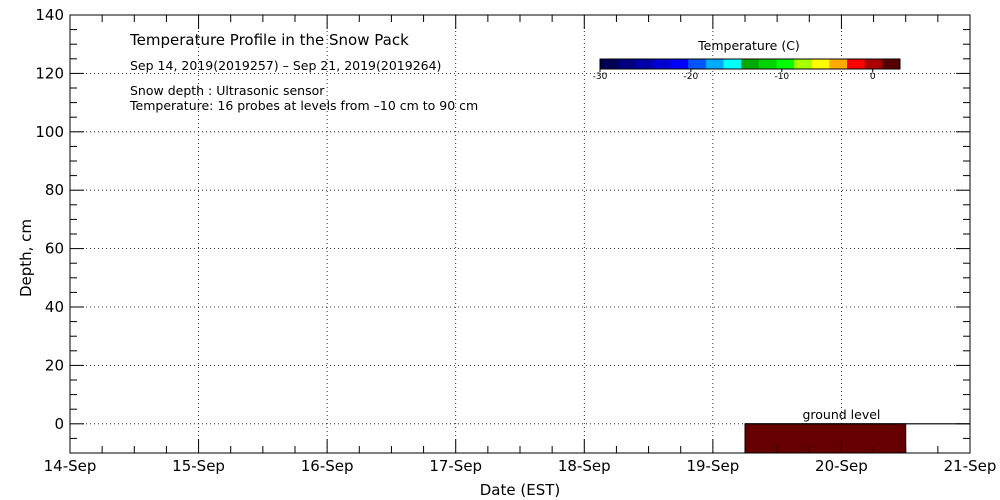 This screenshot has height=500, width=1000. What do you see at coordinates (781, 77) in the screenshot?
I see `colorbar-tick-label: -10` at bounding box center [781, 77].